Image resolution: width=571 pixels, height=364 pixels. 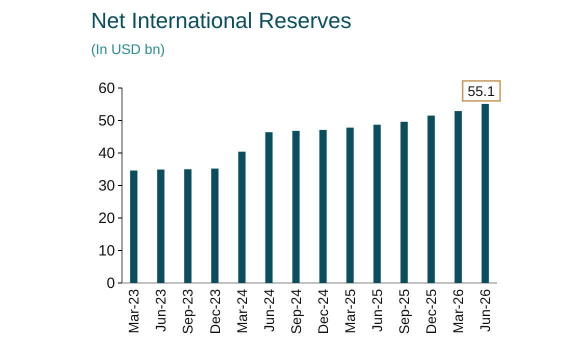 What do you see at coordinates (242, 311) in the screenshot?
I see `x-tick-label: Mar-24` at bounding box center [242, 311].